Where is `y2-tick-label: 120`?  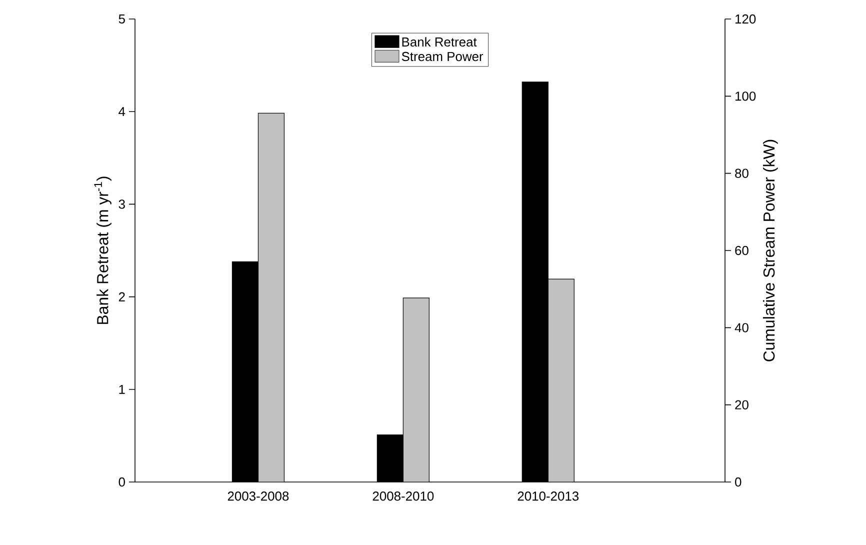 y2-tick-label: 120 is located at coordinates (746, 19).